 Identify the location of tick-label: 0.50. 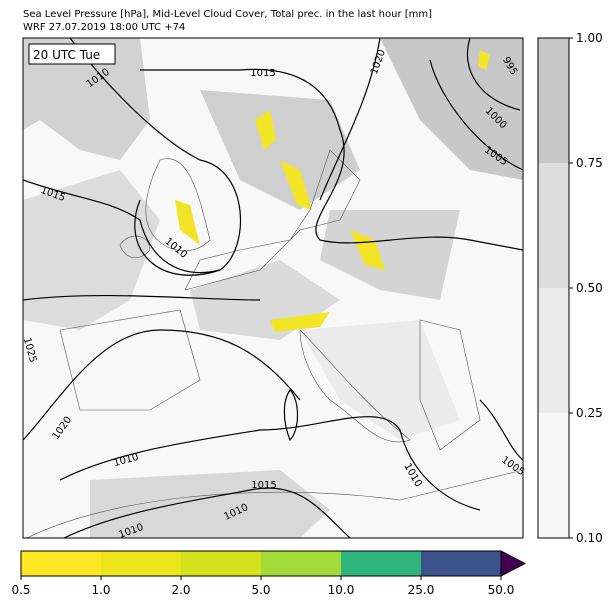
(589, 288).